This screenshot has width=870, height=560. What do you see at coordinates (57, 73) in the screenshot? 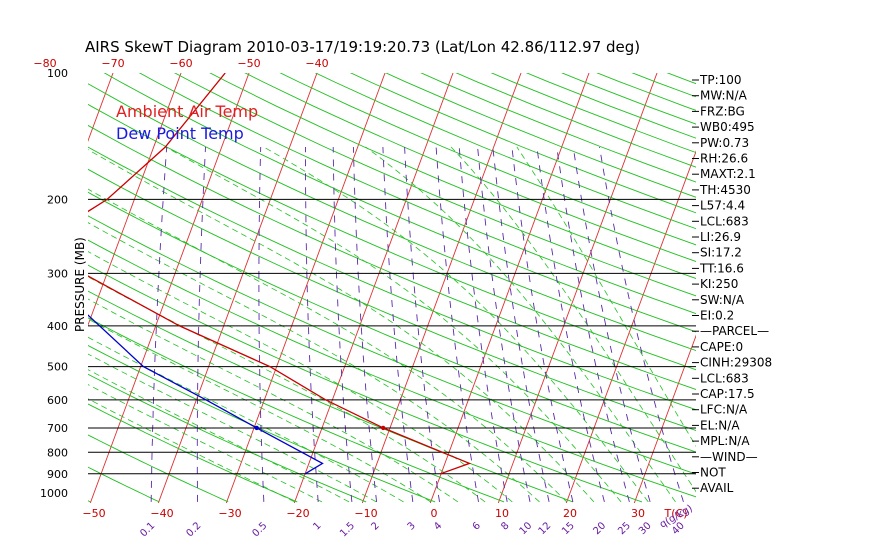
I see `pressure-tick-label: 100` at bounding box center [57, 73].